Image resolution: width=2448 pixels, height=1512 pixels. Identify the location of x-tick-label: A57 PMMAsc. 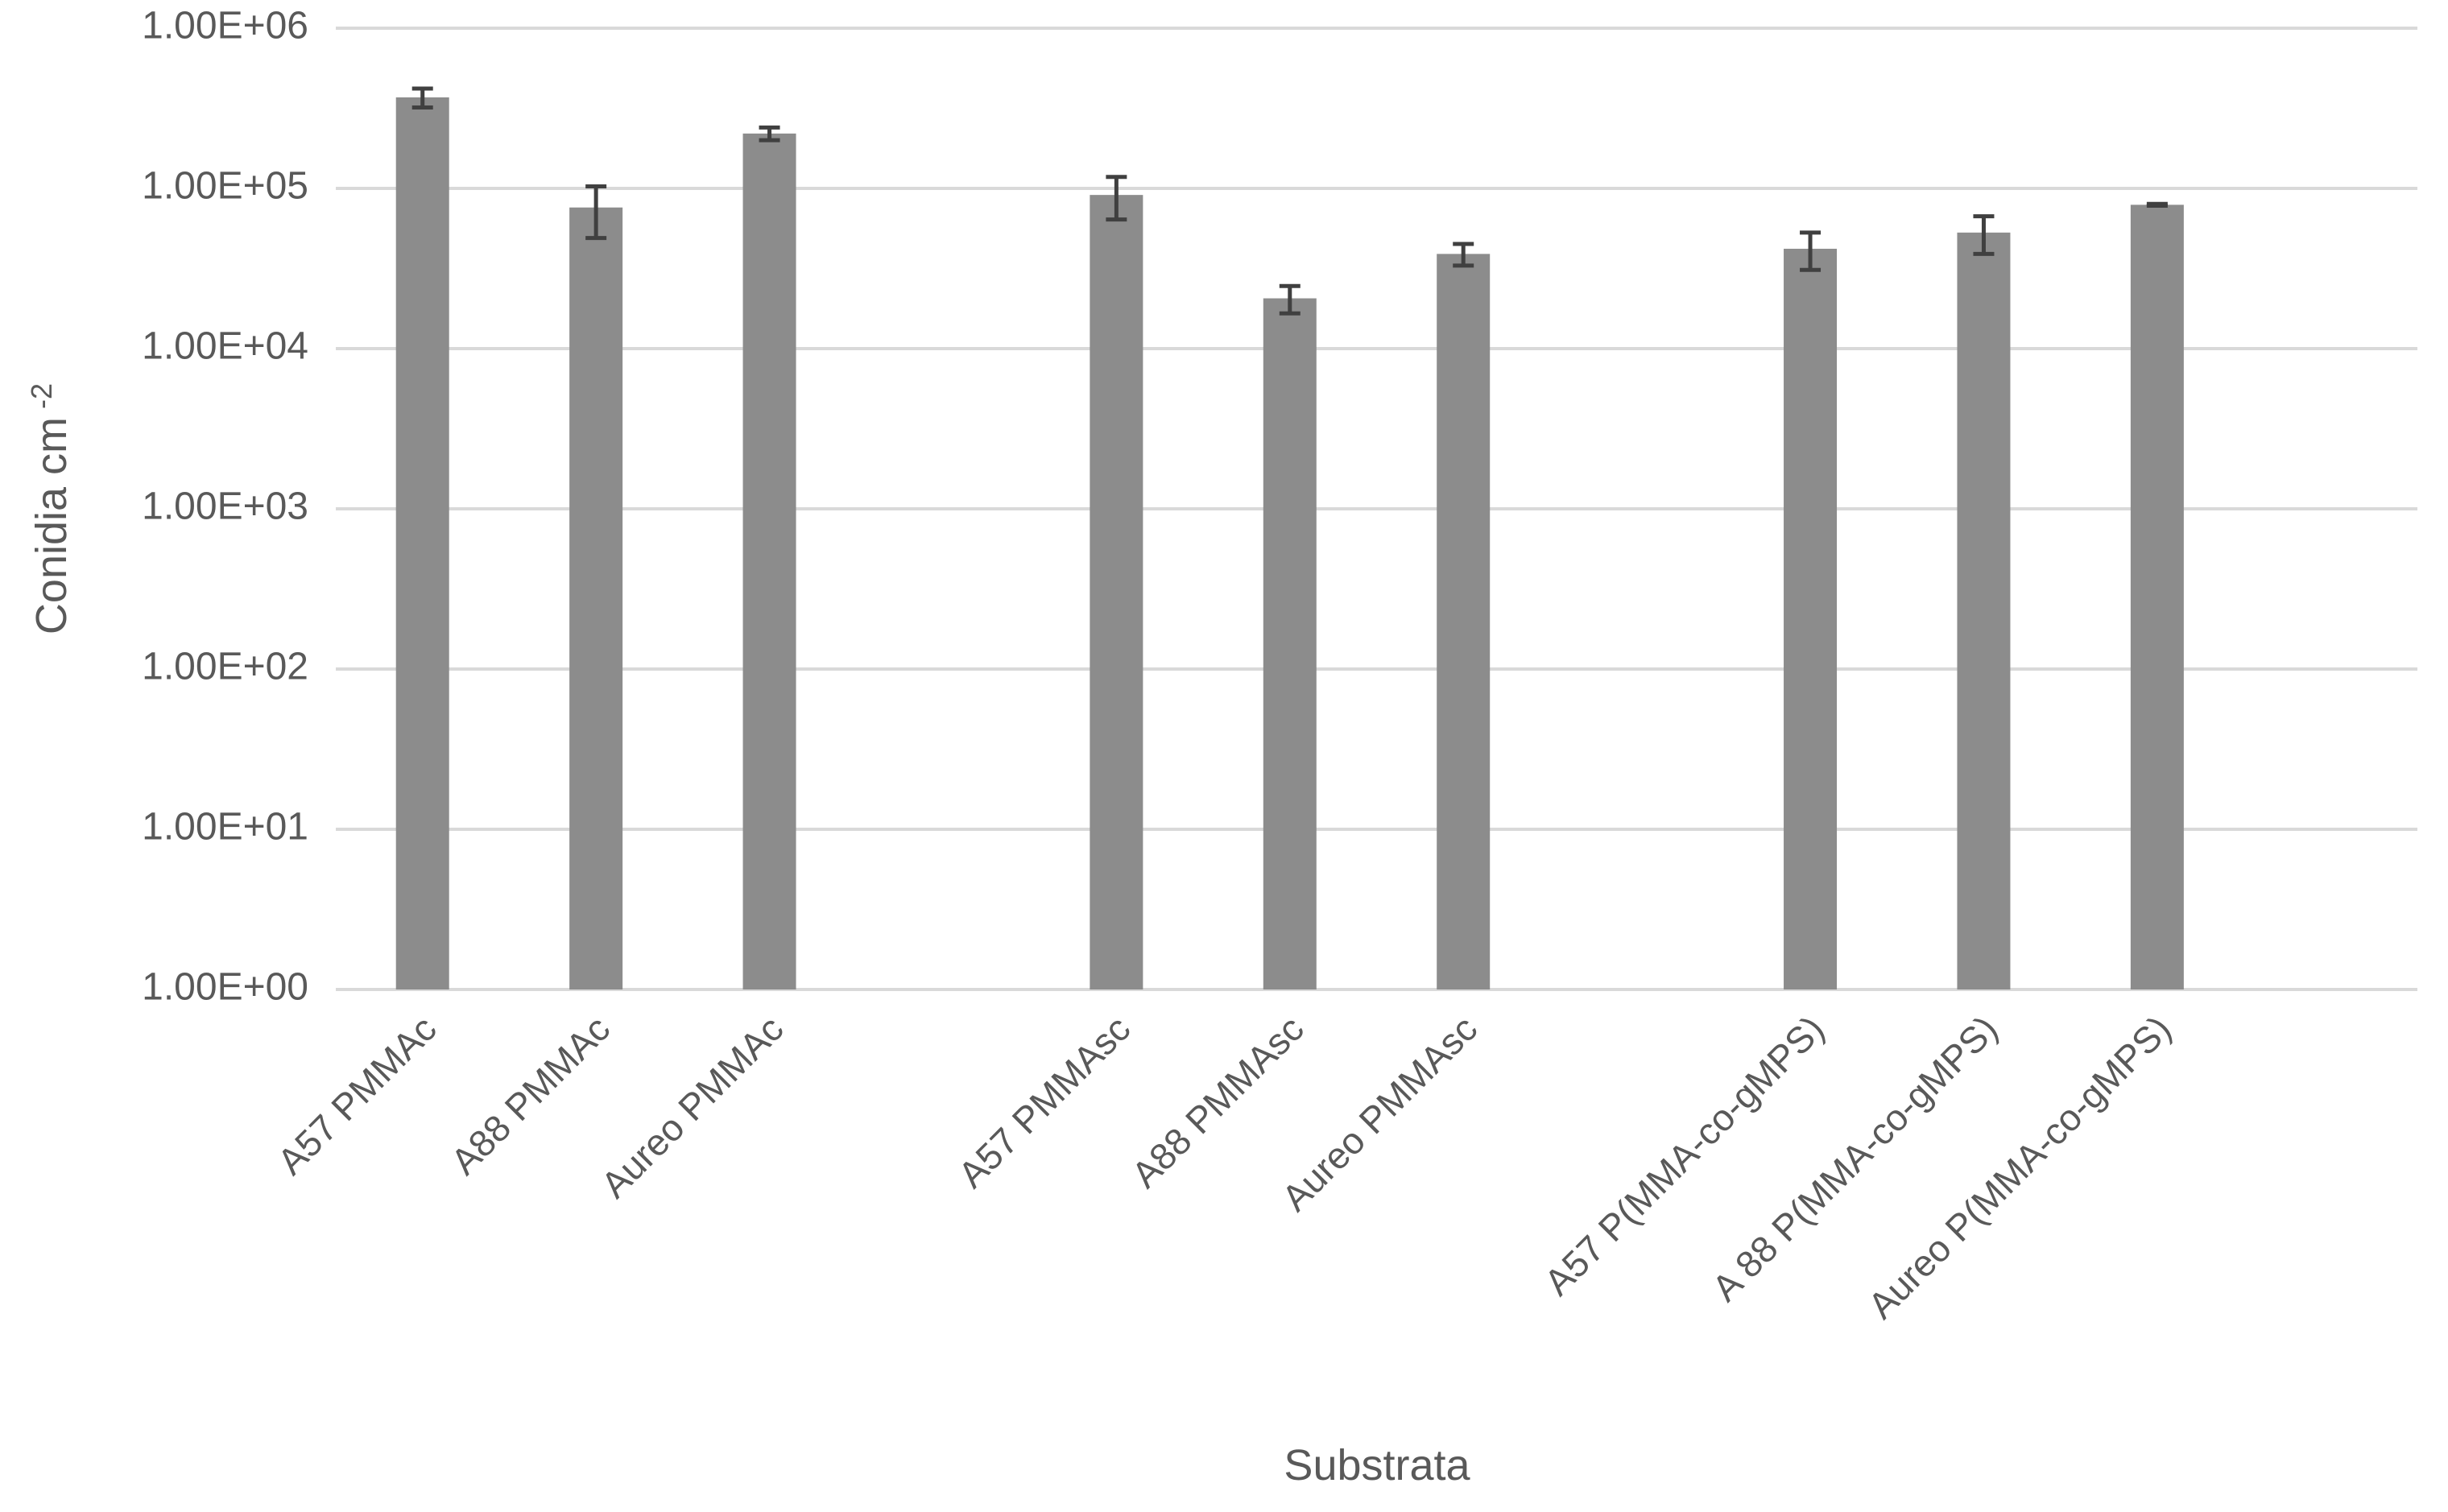
(1044, 1102).